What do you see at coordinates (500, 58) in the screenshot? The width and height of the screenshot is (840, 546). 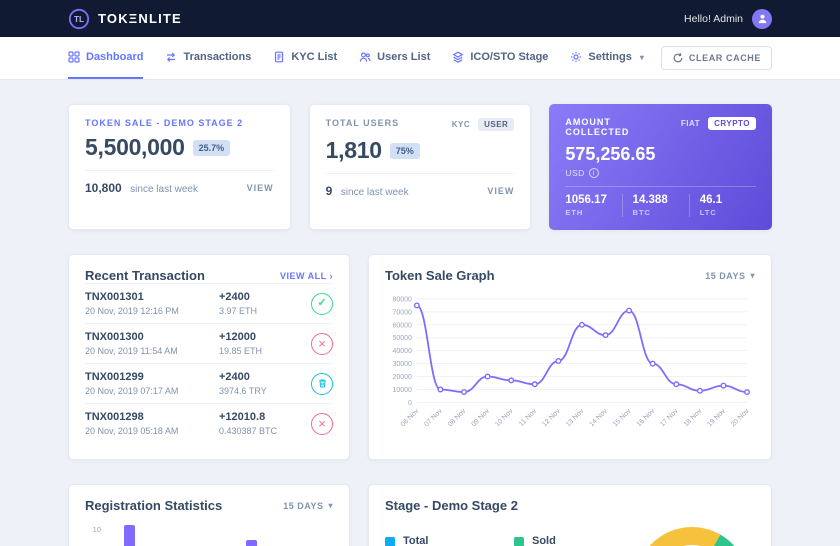 I see `nav-item-ico-sto-stage: ICO/STO Stage` at bounding box center [500, 58].